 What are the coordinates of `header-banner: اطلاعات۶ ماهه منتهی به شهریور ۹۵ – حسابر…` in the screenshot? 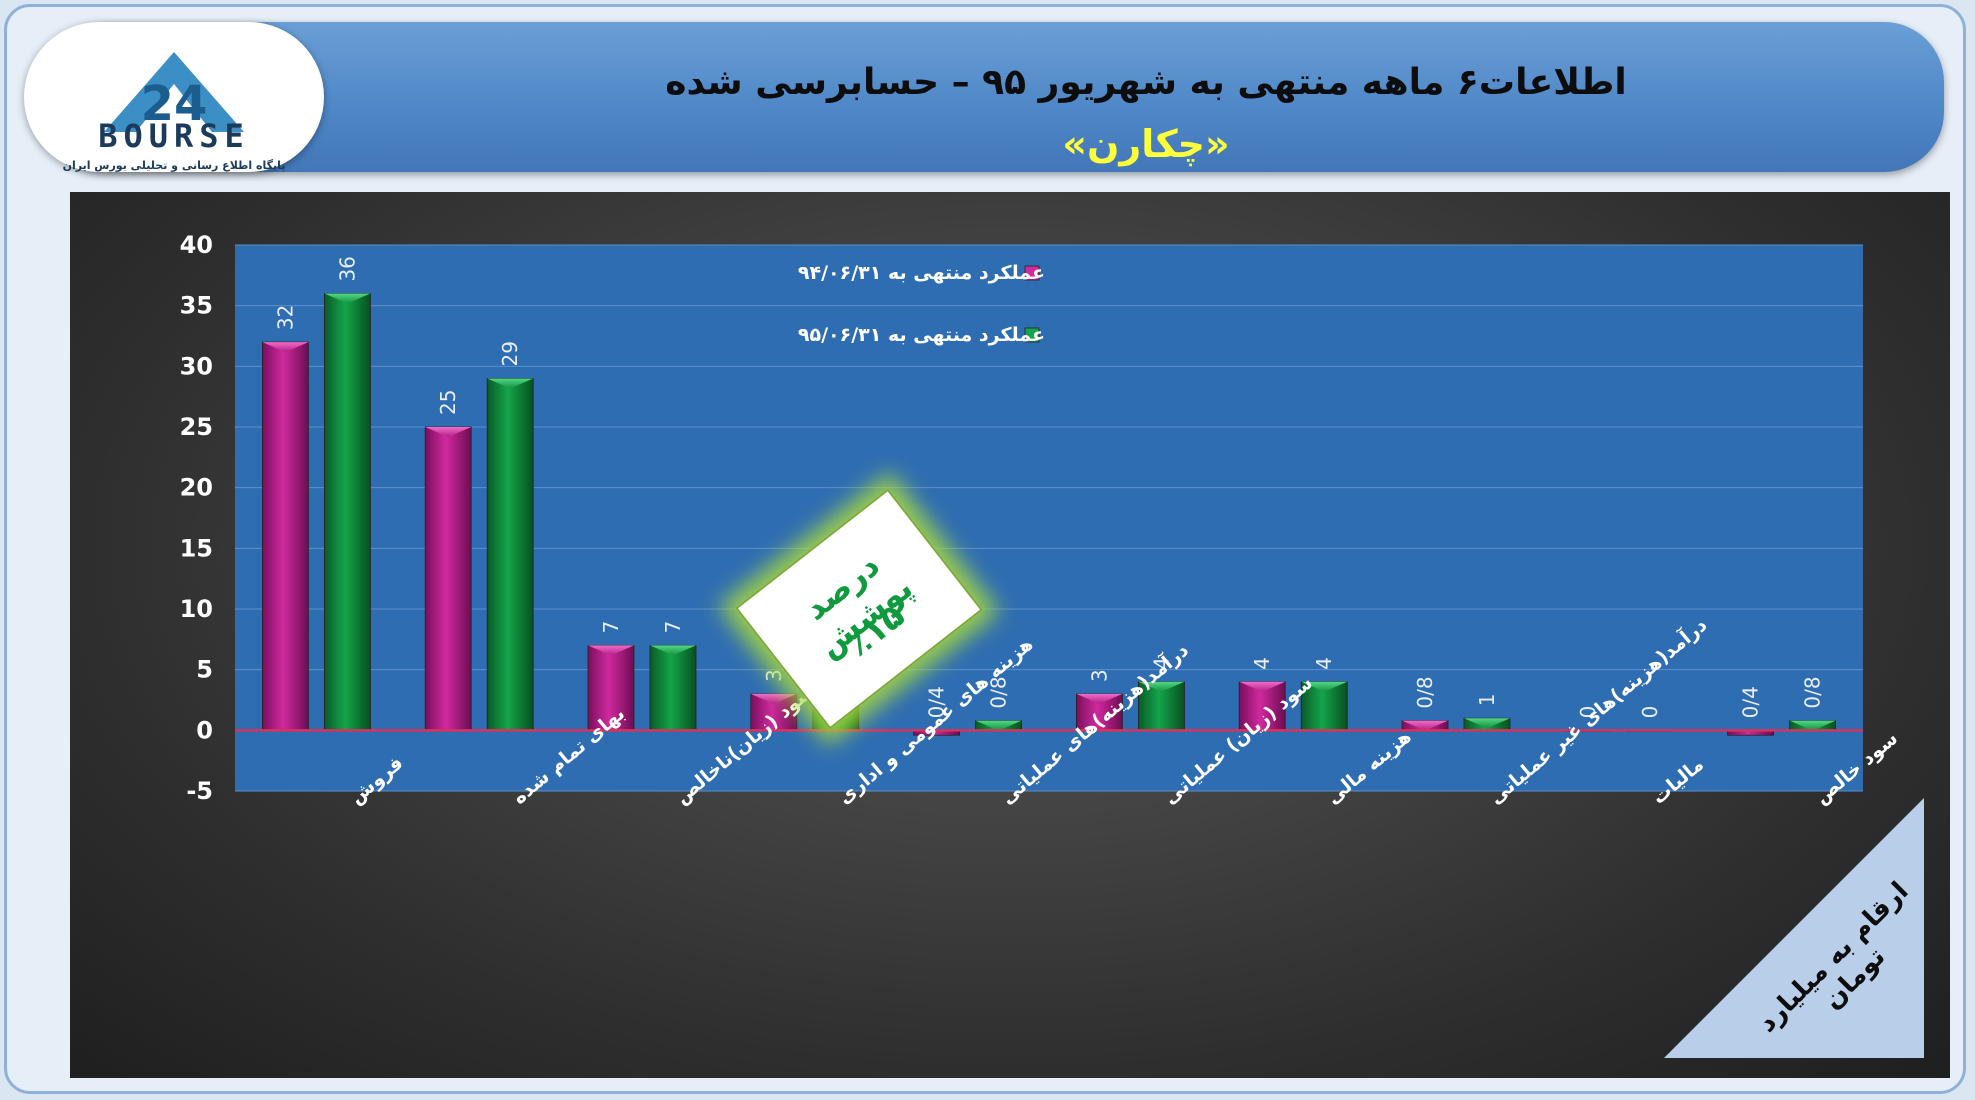 It's located at (996, 97).